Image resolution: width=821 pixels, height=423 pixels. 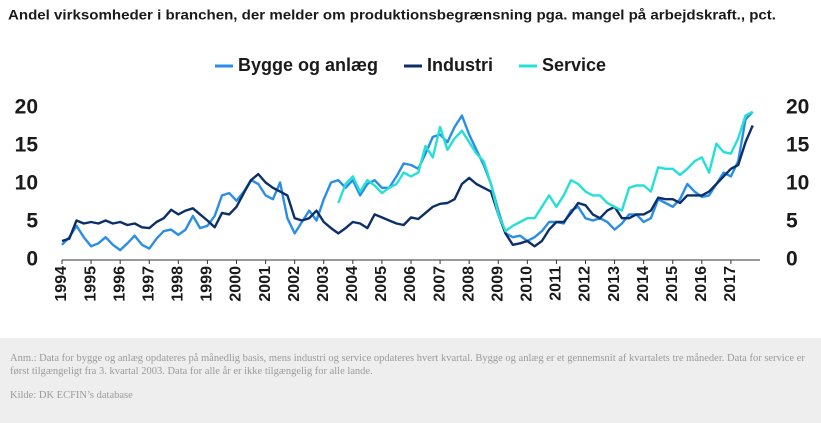 I want to click on x-tick-label: 2005, so click(x=381, y=284).